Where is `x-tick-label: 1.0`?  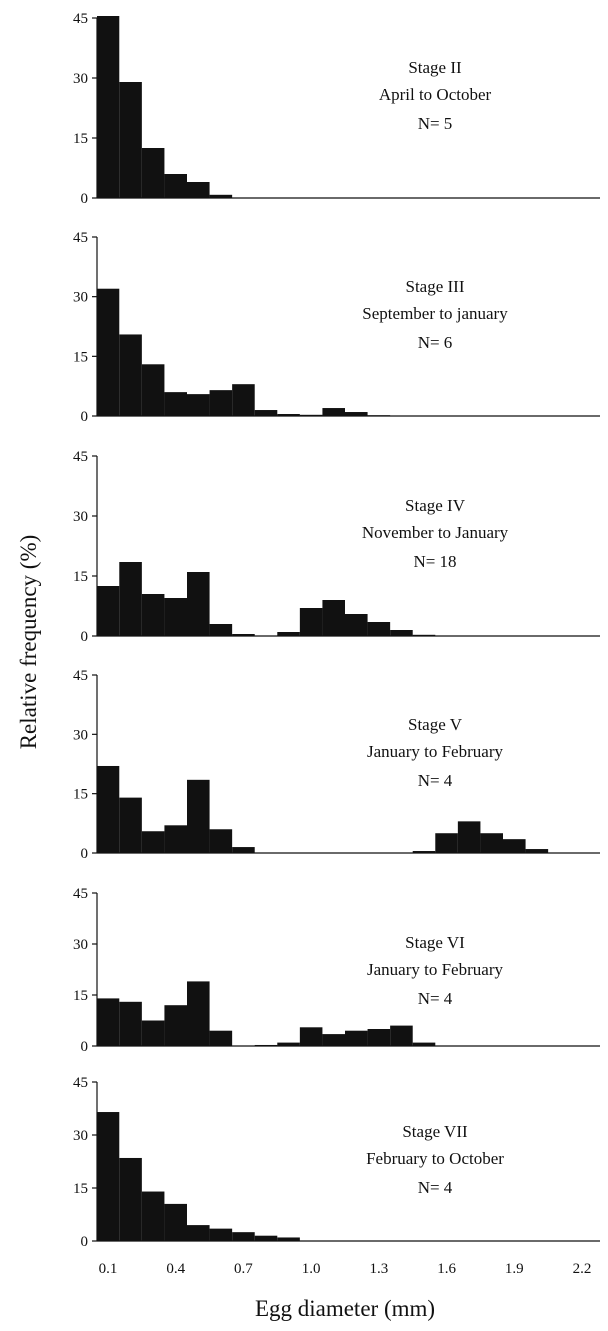
x-tick-label: 1.0 is located at coordinates (311, 1269).